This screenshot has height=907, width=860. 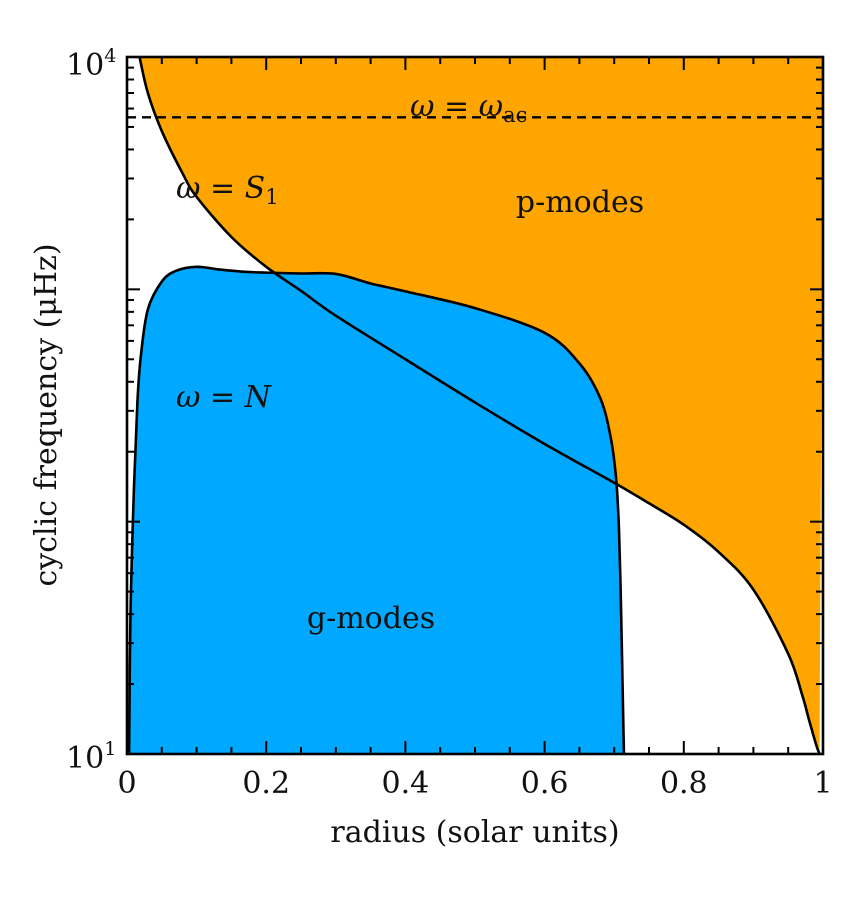 What do you see at coordinates (406, 783) in the screenshot?
I see `x-tick-label: 0.4` at bounding box center [406, 783].